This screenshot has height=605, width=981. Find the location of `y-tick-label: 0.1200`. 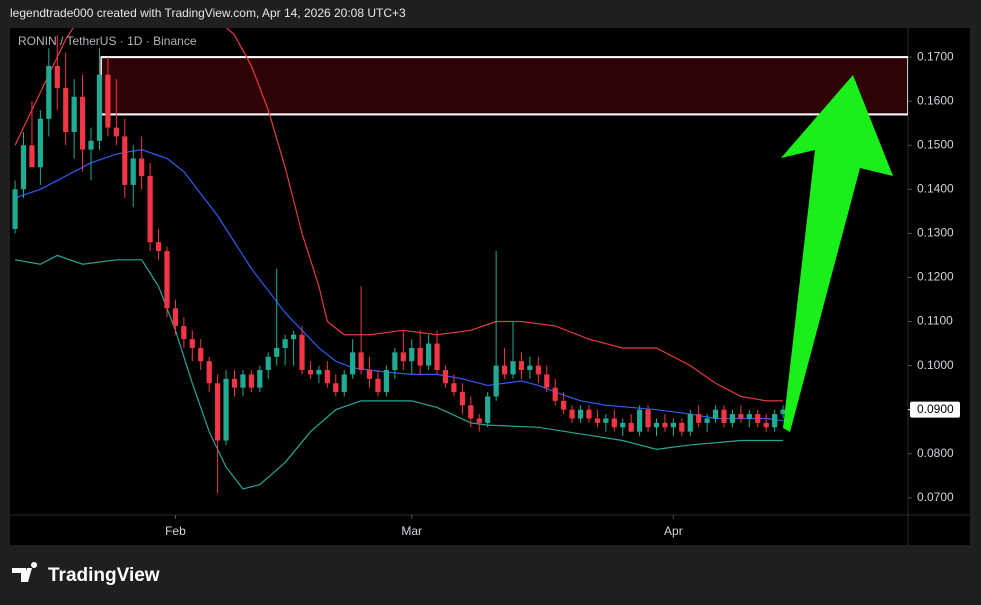

y-tick-label: 0.1200 is located at coordinates (935, 277).